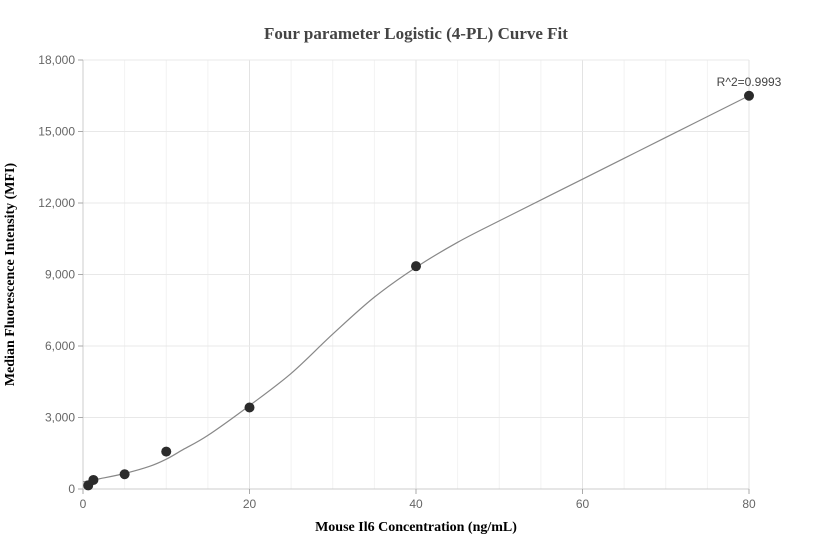 Image resolution: width=832 pixels, height=560 pixels. Describe the element at coordinates (56, 60) in the screenshot. I see `y-tick-label: 18,000` at that location.